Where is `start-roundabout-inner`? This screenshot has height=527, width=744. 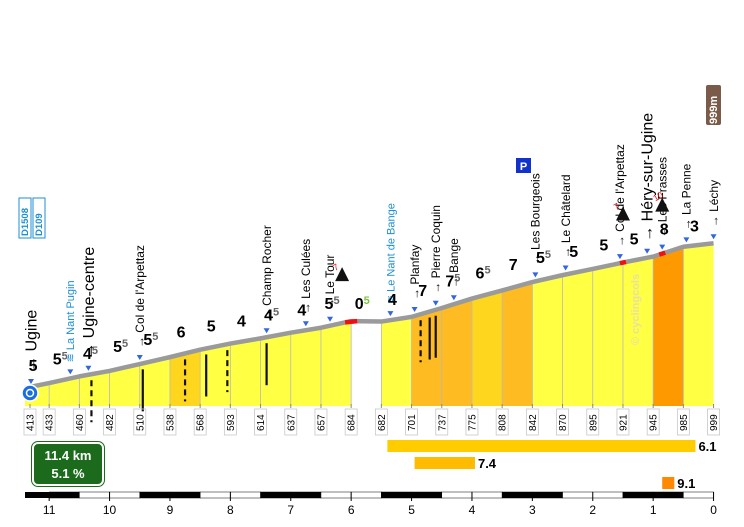
start-roundabout-inner is located at coordinates (30, 393).